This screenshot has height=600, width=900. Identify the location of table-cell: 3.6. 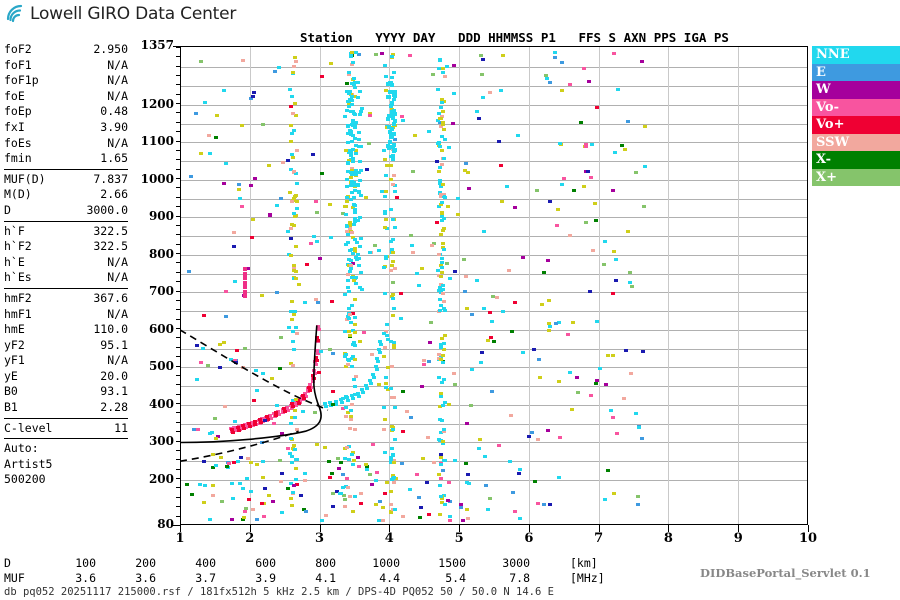
(145, 578).